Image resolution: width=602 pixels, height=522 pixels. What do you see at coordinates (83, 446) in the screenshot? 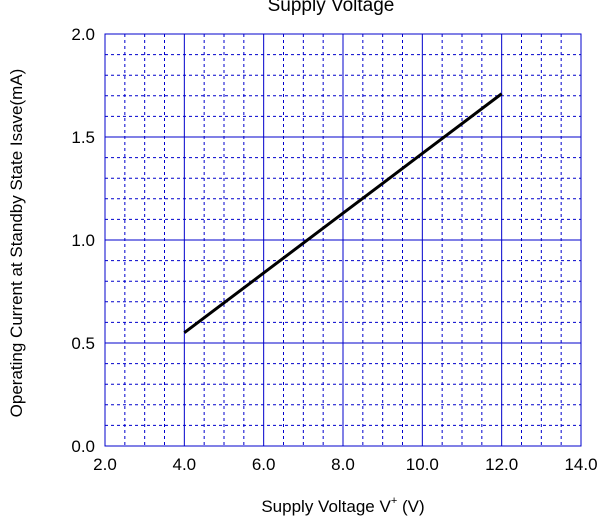
I see `y-tick-label: 0.0` at bounding box center [83, 446].